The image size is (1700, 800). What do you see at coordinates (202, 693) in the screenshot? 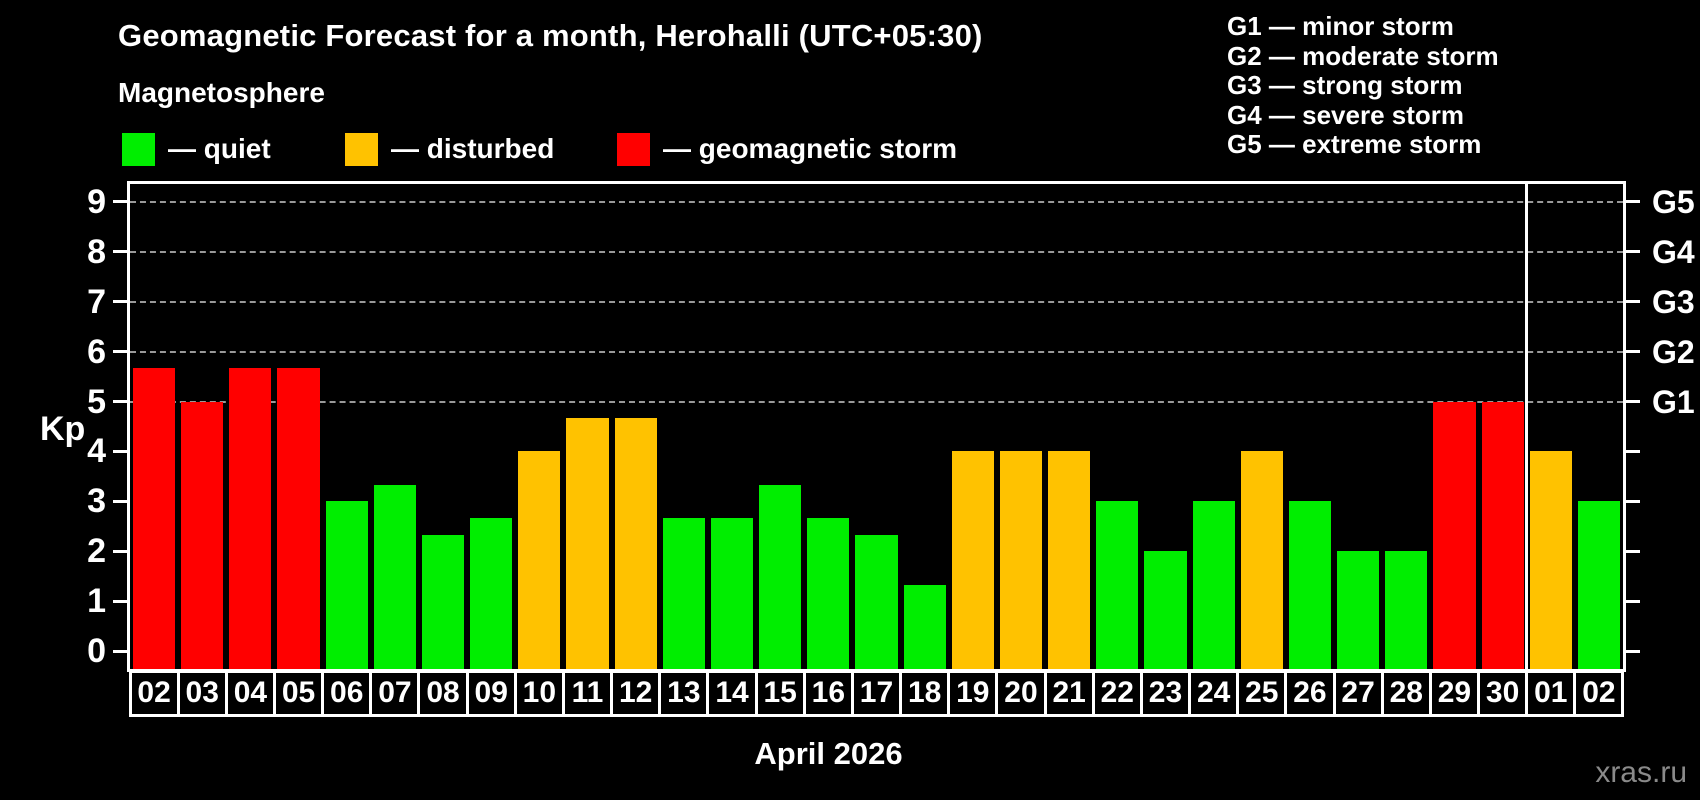
I see `date-cell-03: 03` at bounding box center [202, 693].